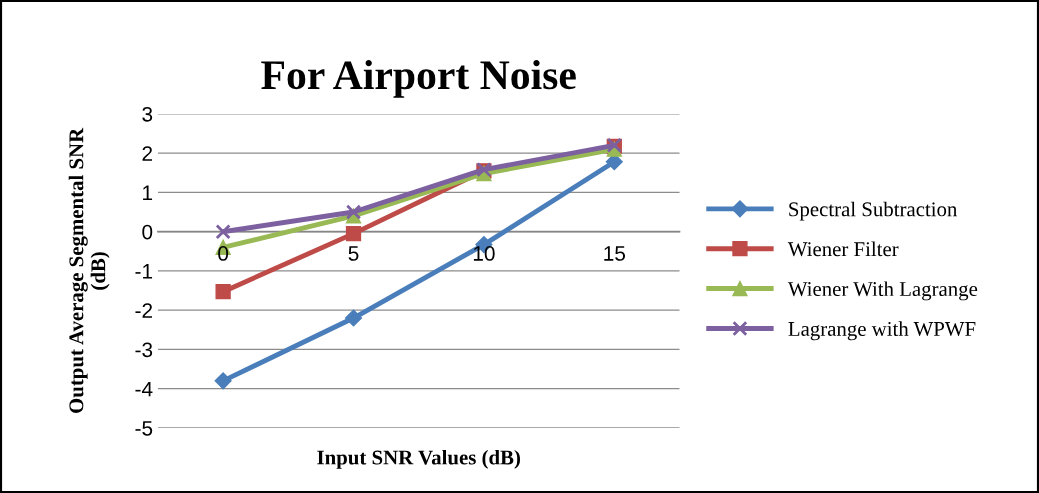 This screenshot has height=493, width=1039. I want to click on chart-title: For Airport Noise, so click(418, 78).